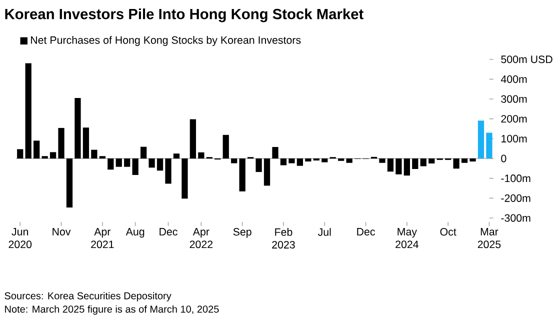 Image resolution: width=559 pixels, height=318 pixels. I want to click on x-tick-label: Apr 2022, so click(201, 238).